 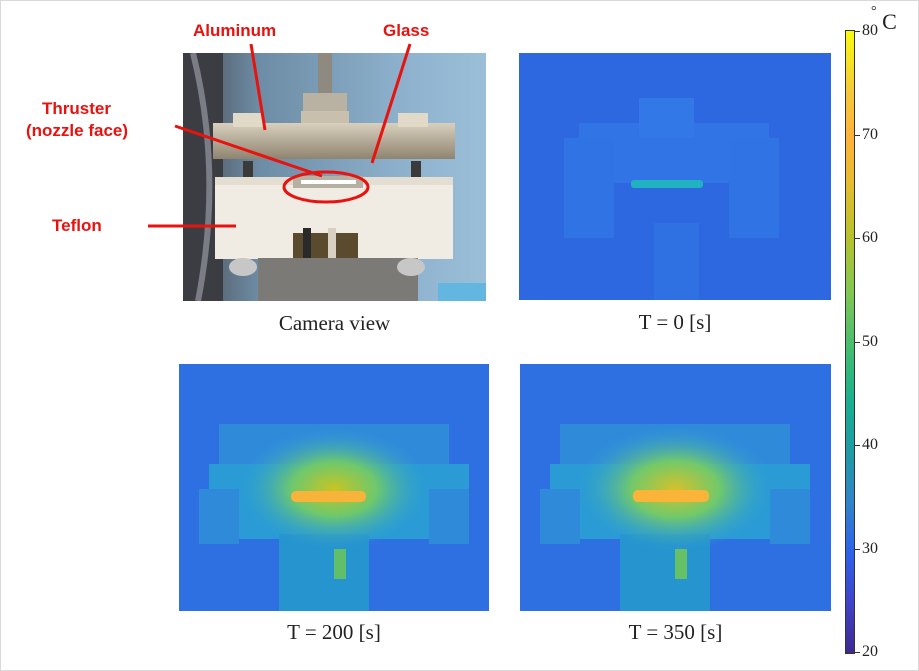 What do you see at coordinates (77, 225) in the screenshot?
I see `label-teflon: Teflon` at bounding box center [77, 225].